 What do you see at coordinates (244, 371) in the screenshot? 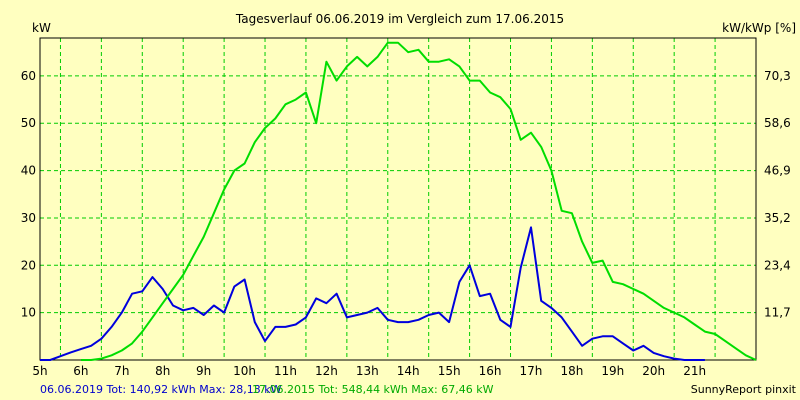
I see `x-tick-label: 10h` at bounding box center [244, 371].